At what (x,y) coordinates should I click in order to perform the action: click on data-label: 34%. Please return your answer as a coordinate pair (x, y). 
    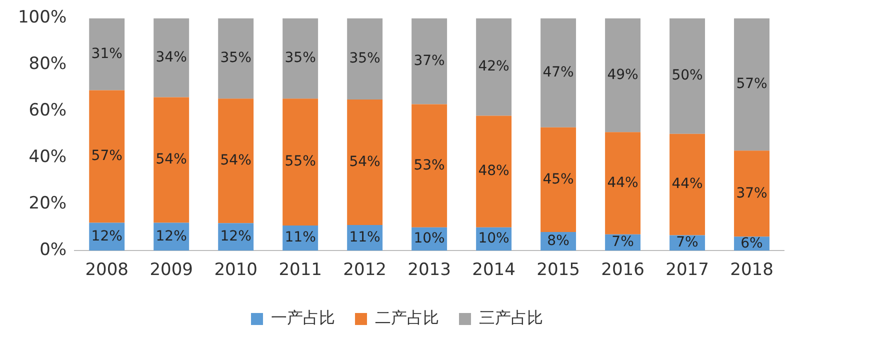
    Looking at the image, I should click on (171, 57).